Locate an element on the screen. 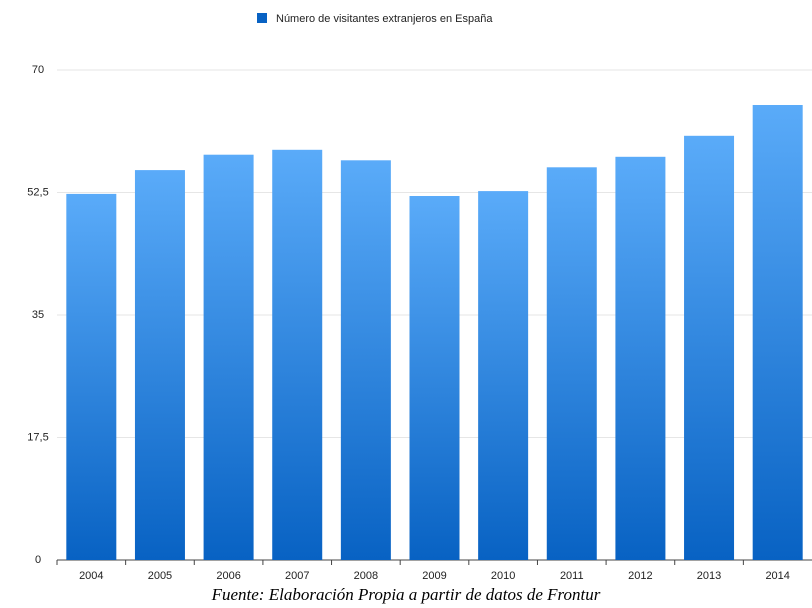 This screenshot has width=812, height=608. y-tick-label: 0 is located at coordinates (38, 560).